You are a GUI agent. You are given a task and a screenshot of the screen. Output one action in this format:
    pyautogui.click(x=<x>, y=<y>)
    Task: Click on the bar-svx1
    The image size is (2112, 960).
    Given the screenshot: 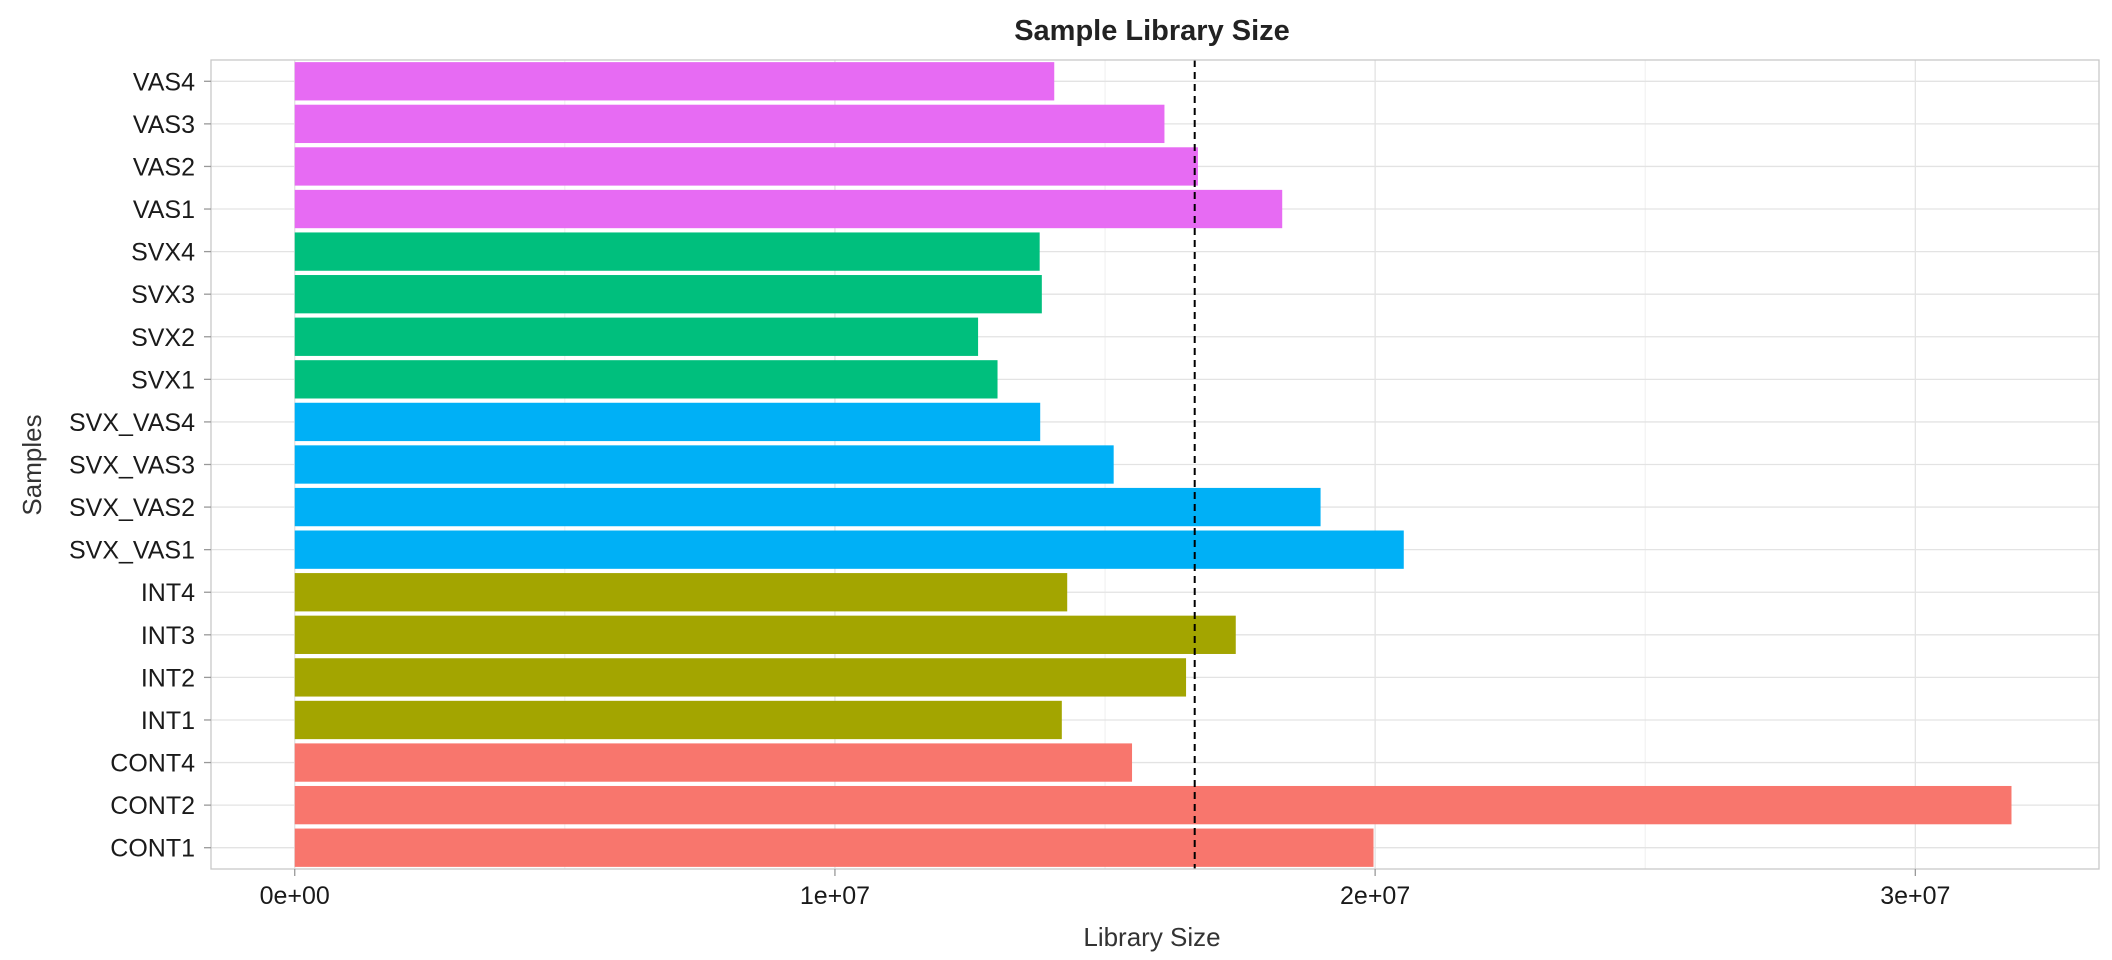 What is the action you would take?
    pyautogui.click(x=646, y=379)
    